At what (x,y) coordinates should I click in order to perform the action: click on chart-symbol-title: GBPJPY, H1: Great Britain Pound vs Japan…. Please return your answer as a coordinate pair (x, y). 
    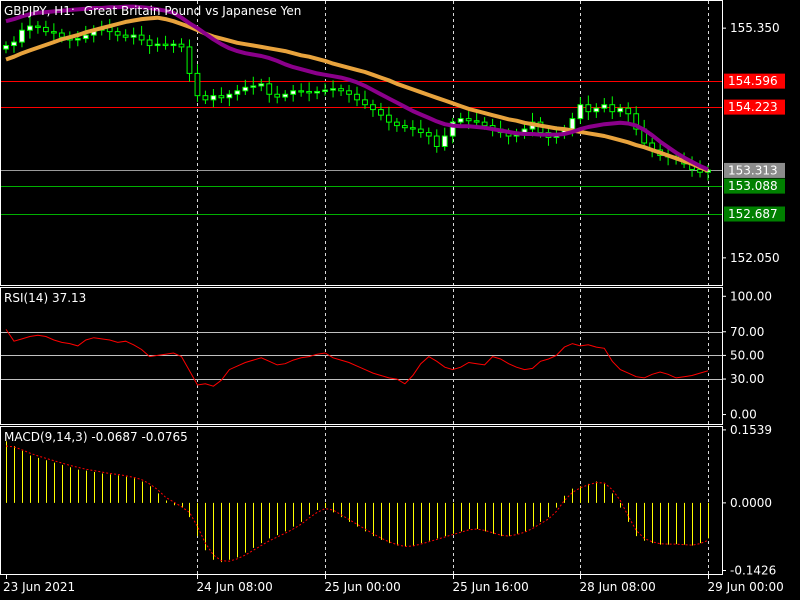
    Looking at the image, I should click on (152, 11).